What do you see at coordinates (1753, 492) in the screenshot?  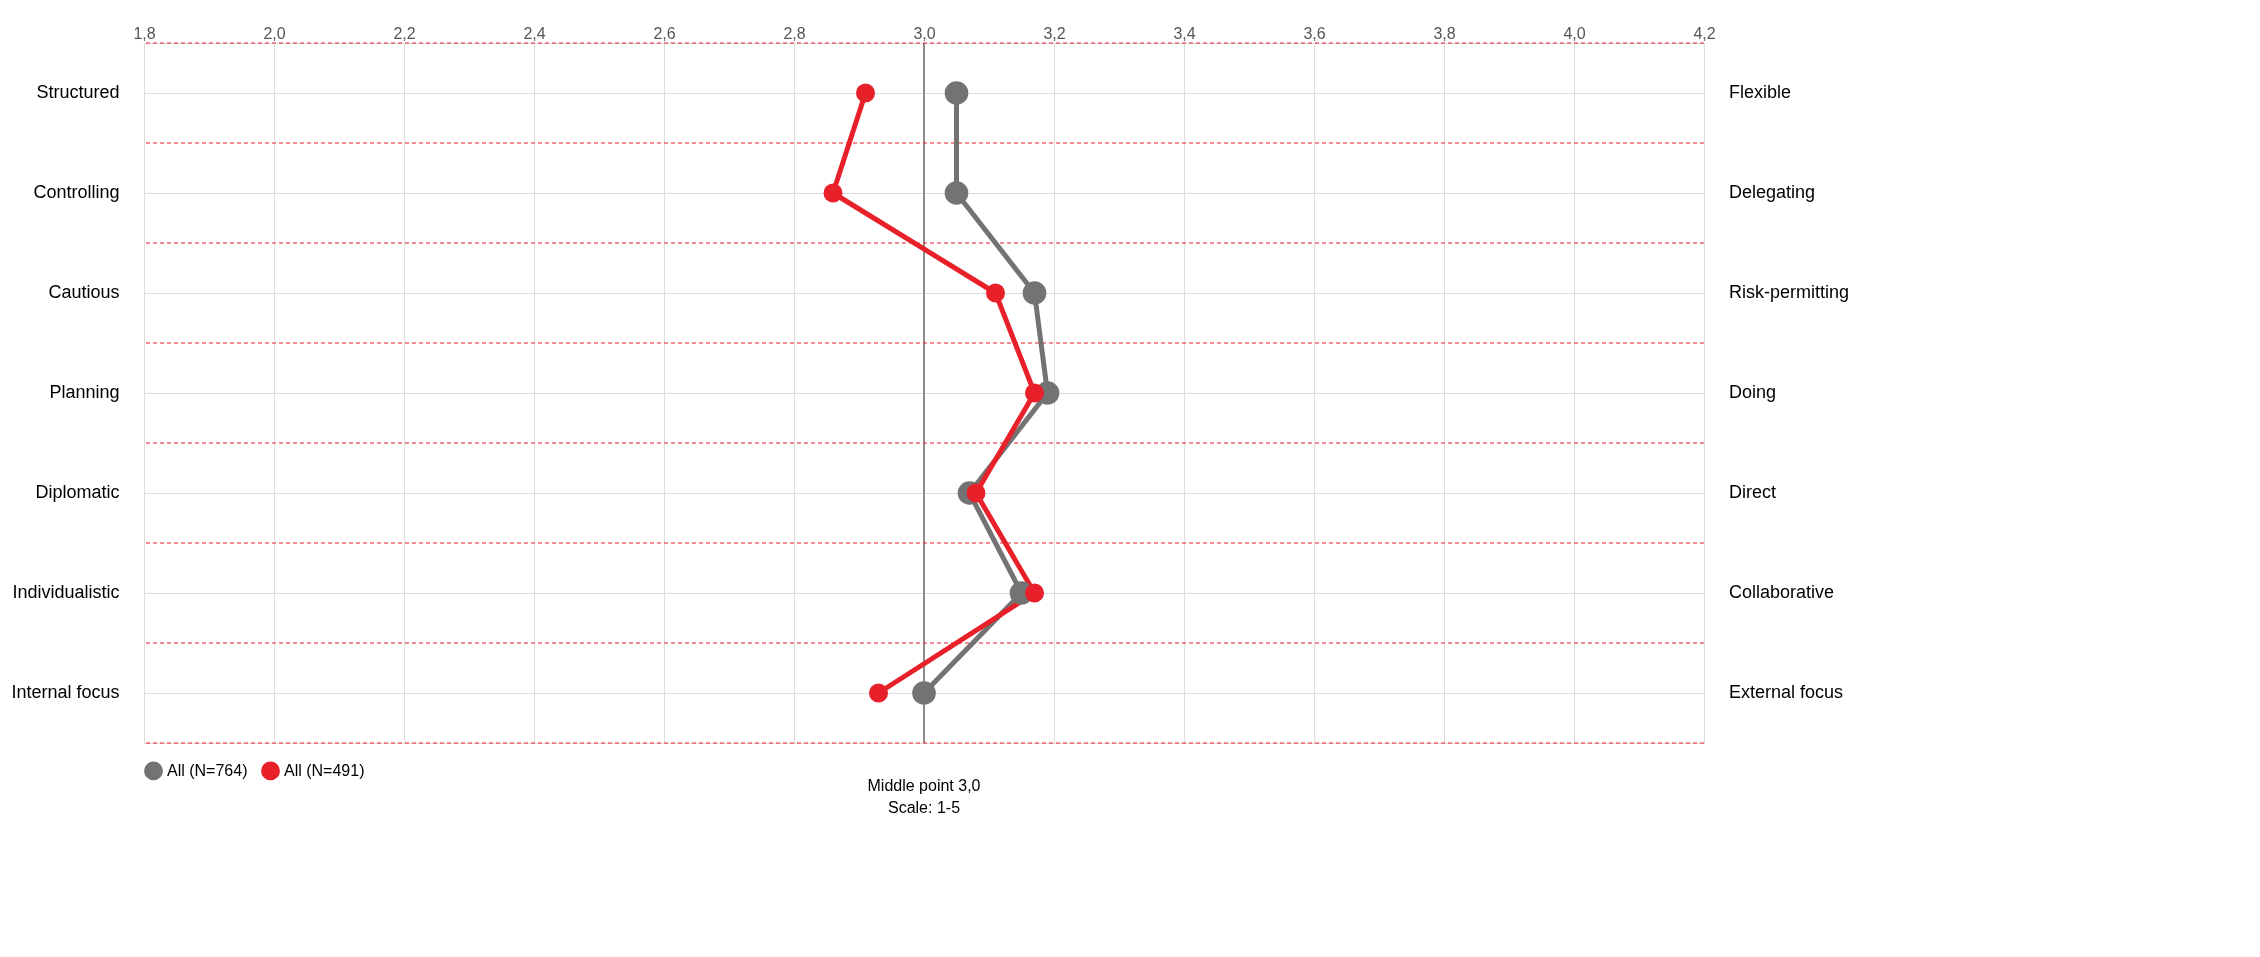 I see `y2-tick-label: Direct` at bounding box center [1753, 492].